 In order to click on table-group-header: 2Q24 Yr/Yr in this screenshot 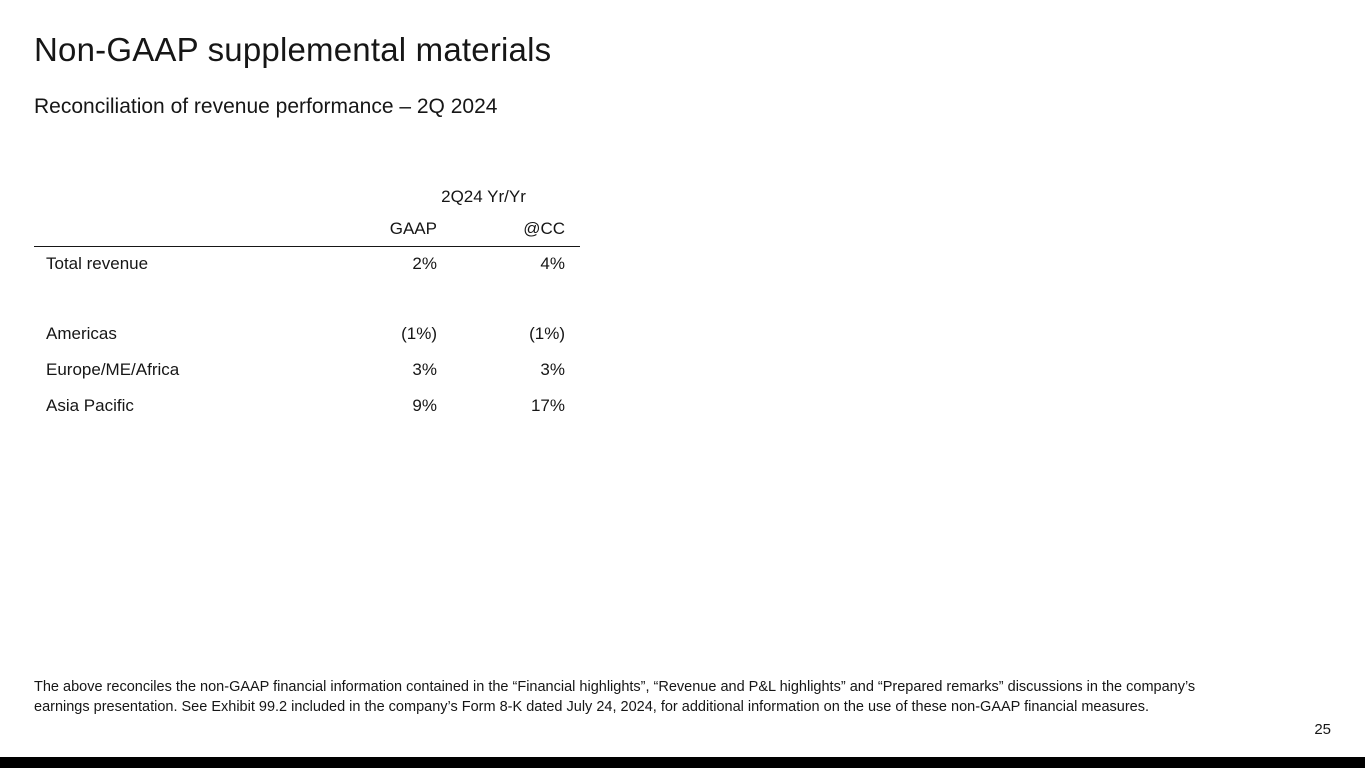, I will do `click(483, 196)`.